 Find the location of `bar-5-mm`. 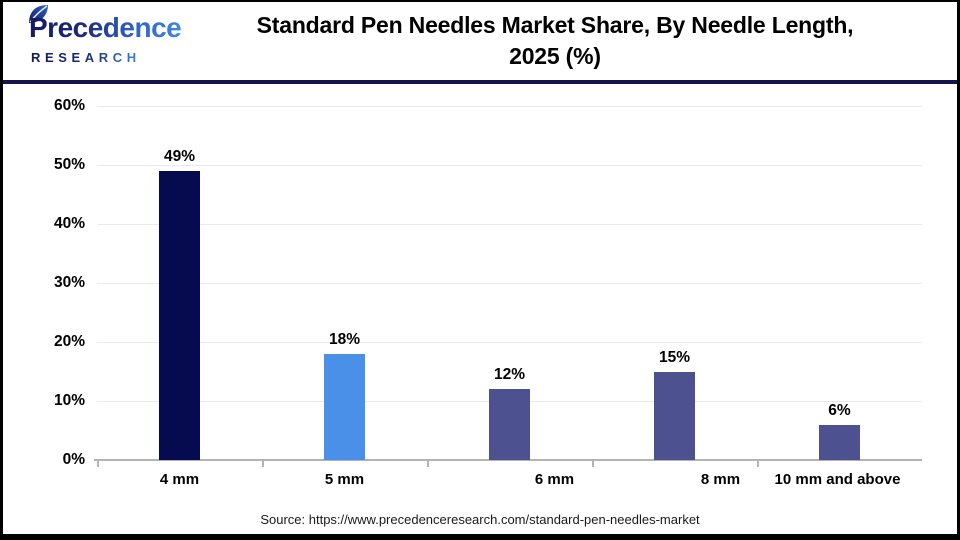

bar-5-mm is located at coordinates (344, 406).